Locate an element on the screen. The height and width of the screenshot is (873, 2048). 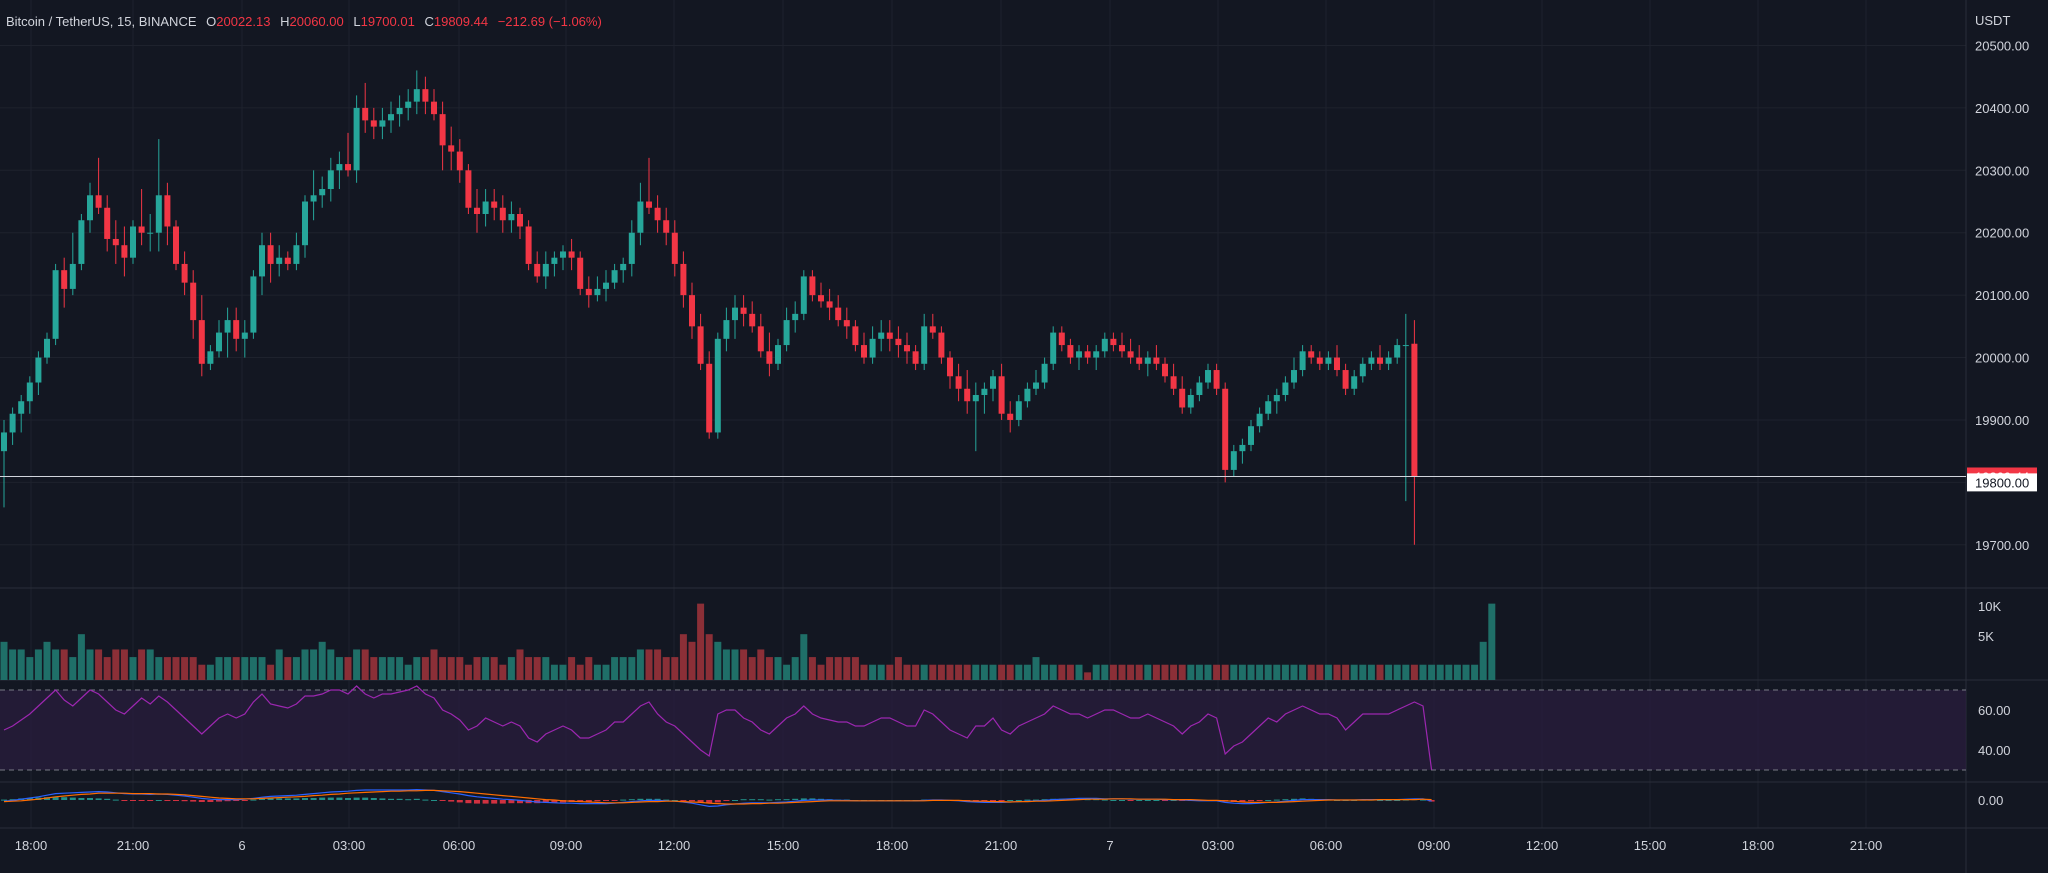
macd-pane is located at coordinates (718, 798).